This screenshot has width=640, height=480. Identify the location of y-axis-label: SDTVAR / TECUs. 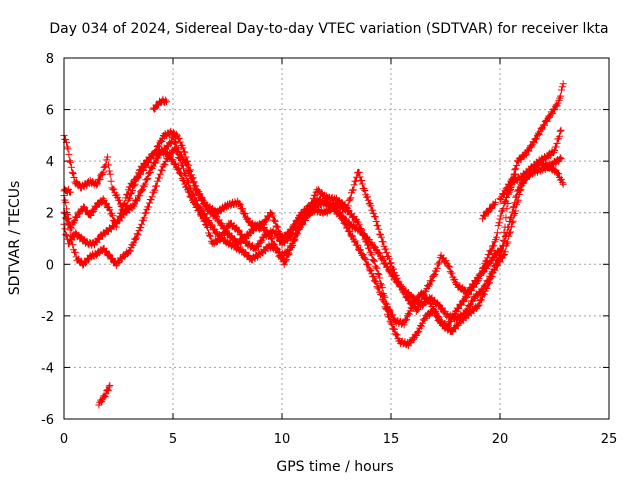
(15, 238).